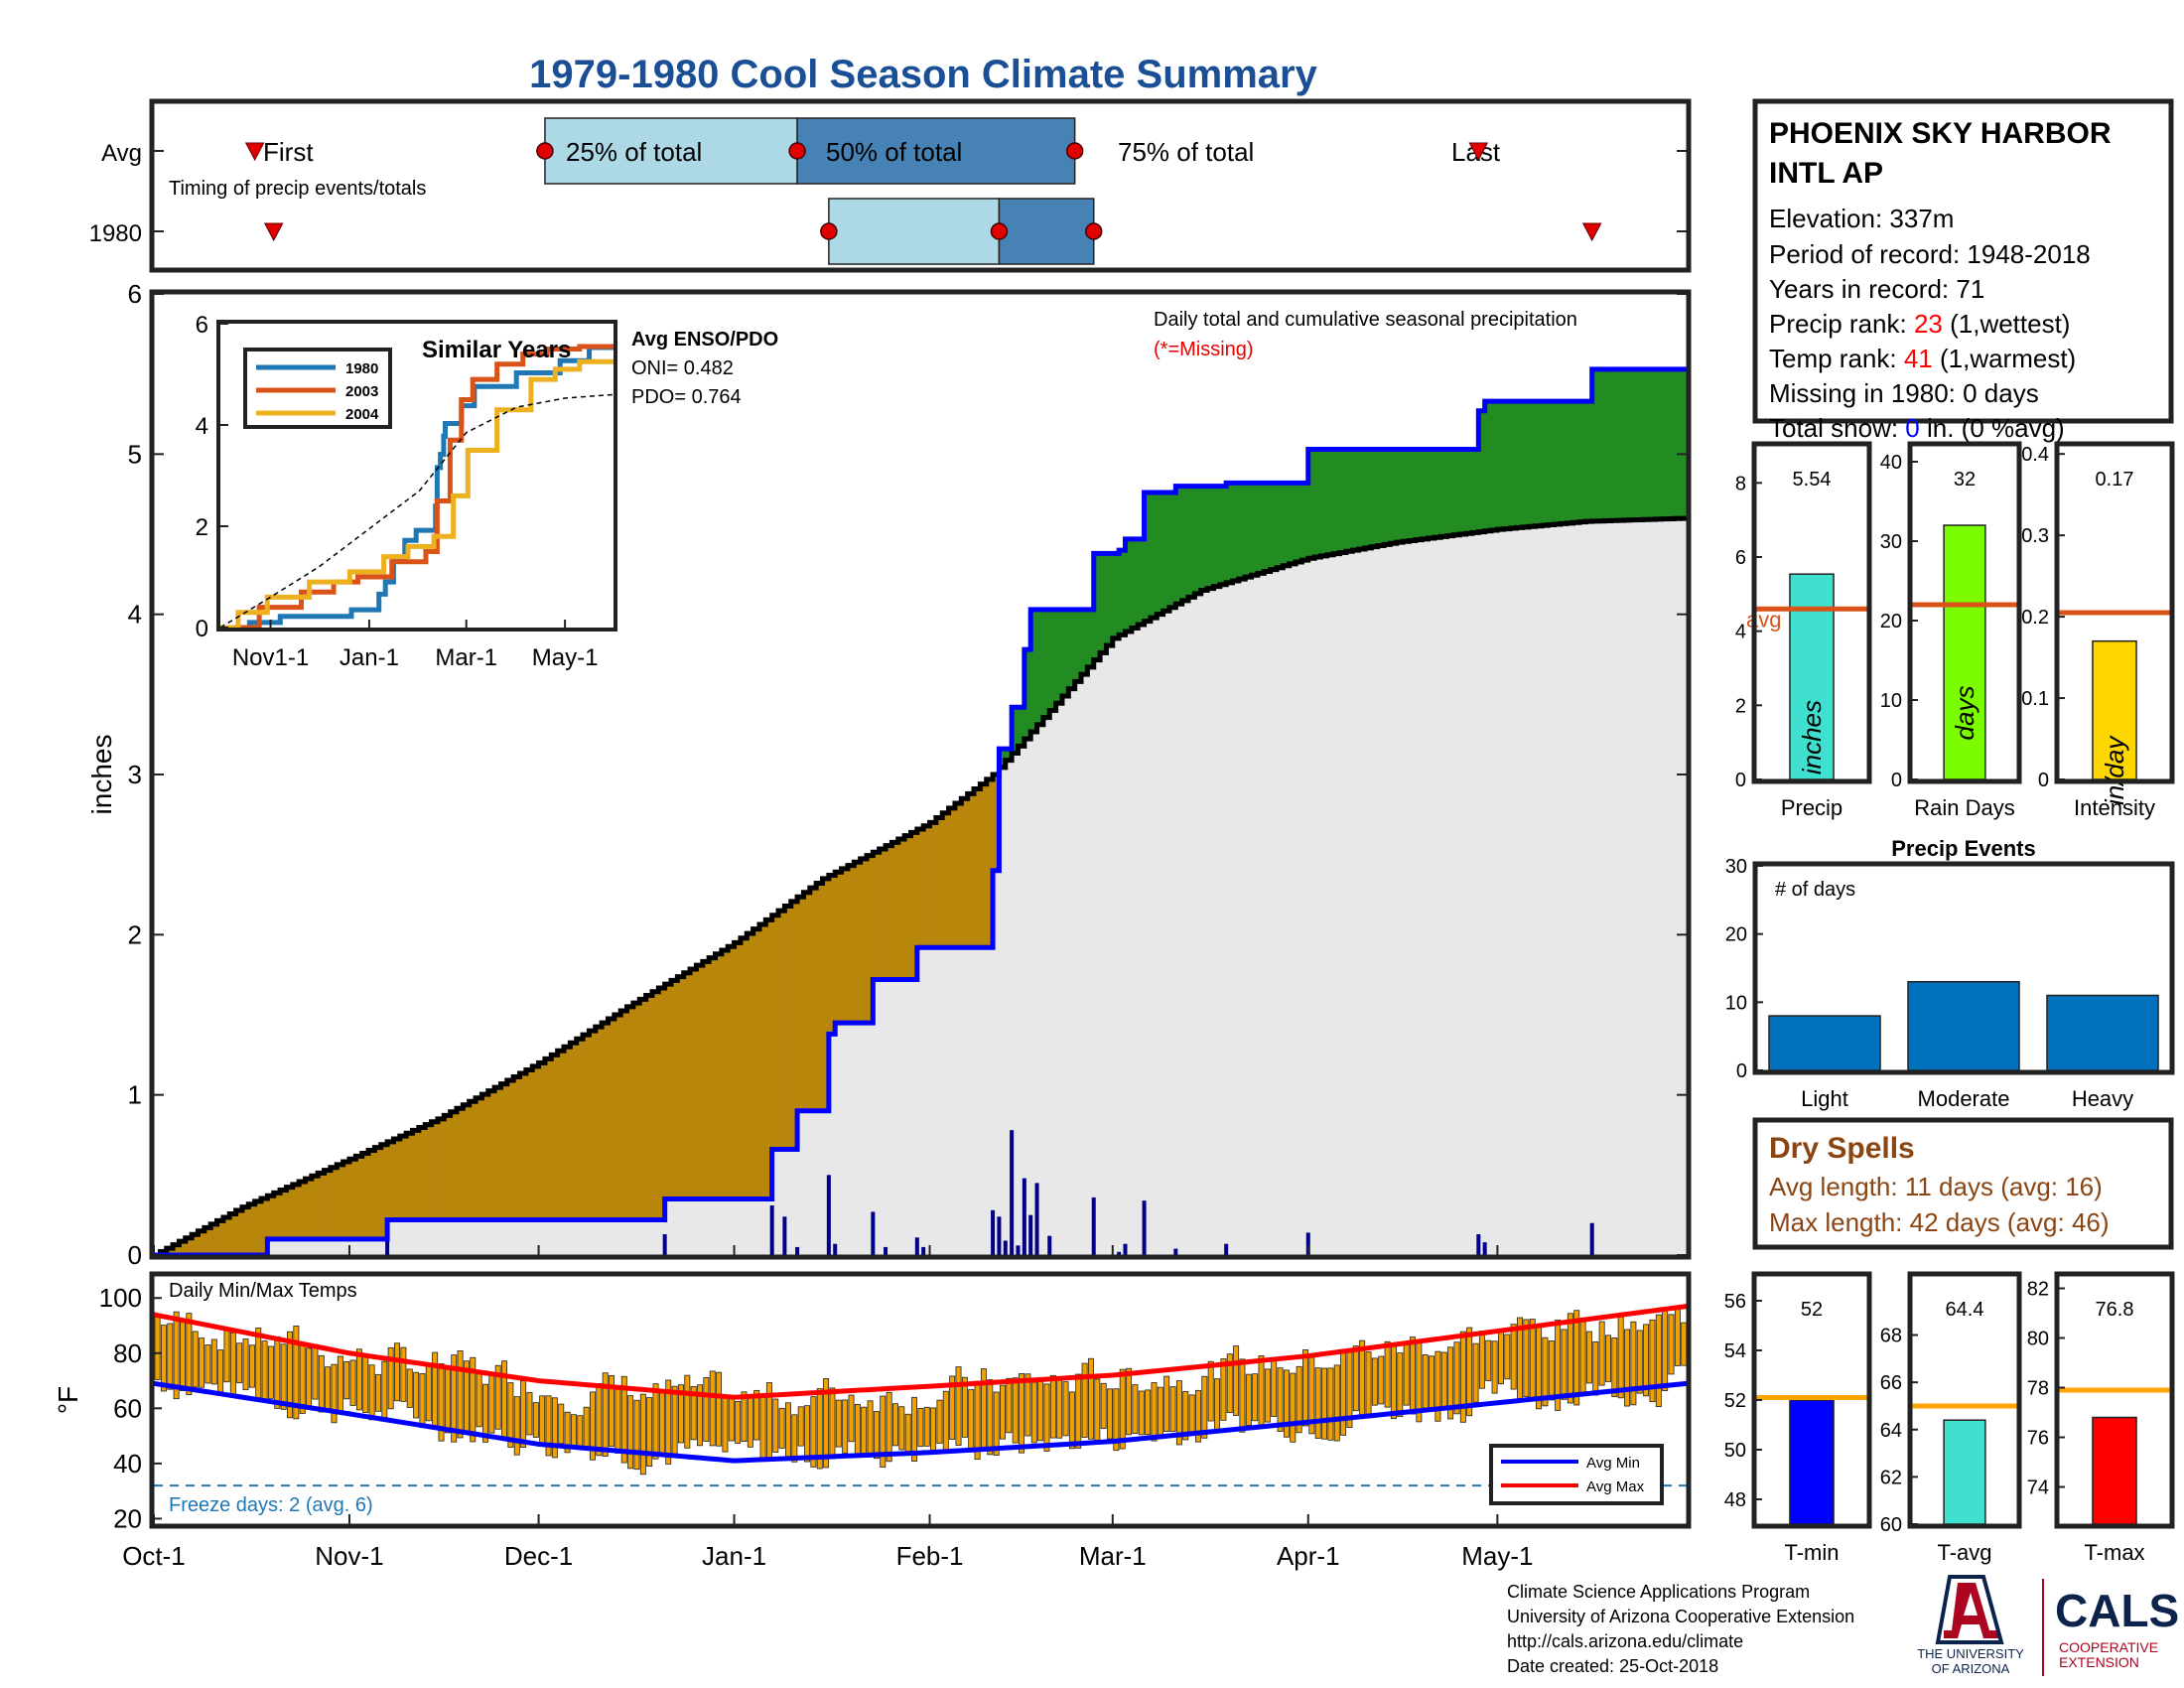 Image resolution: width=2184 pixels, height=1688 pixels. What do you see at coordinates (2114, 1400) in the screenshot?
I see `tmax-frame` at bounding box center [2114, 1400].